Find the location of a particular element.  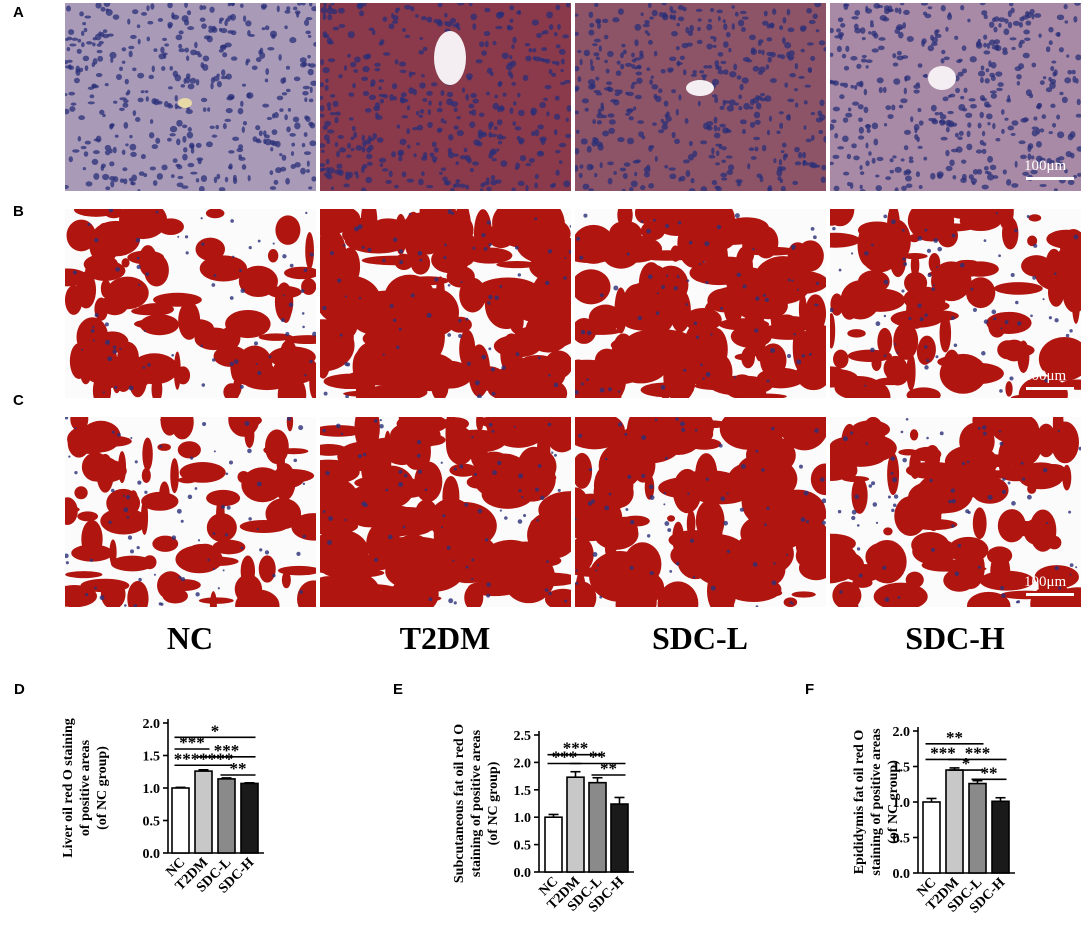

panel-label-a: A is located at coordinates (18, 12).